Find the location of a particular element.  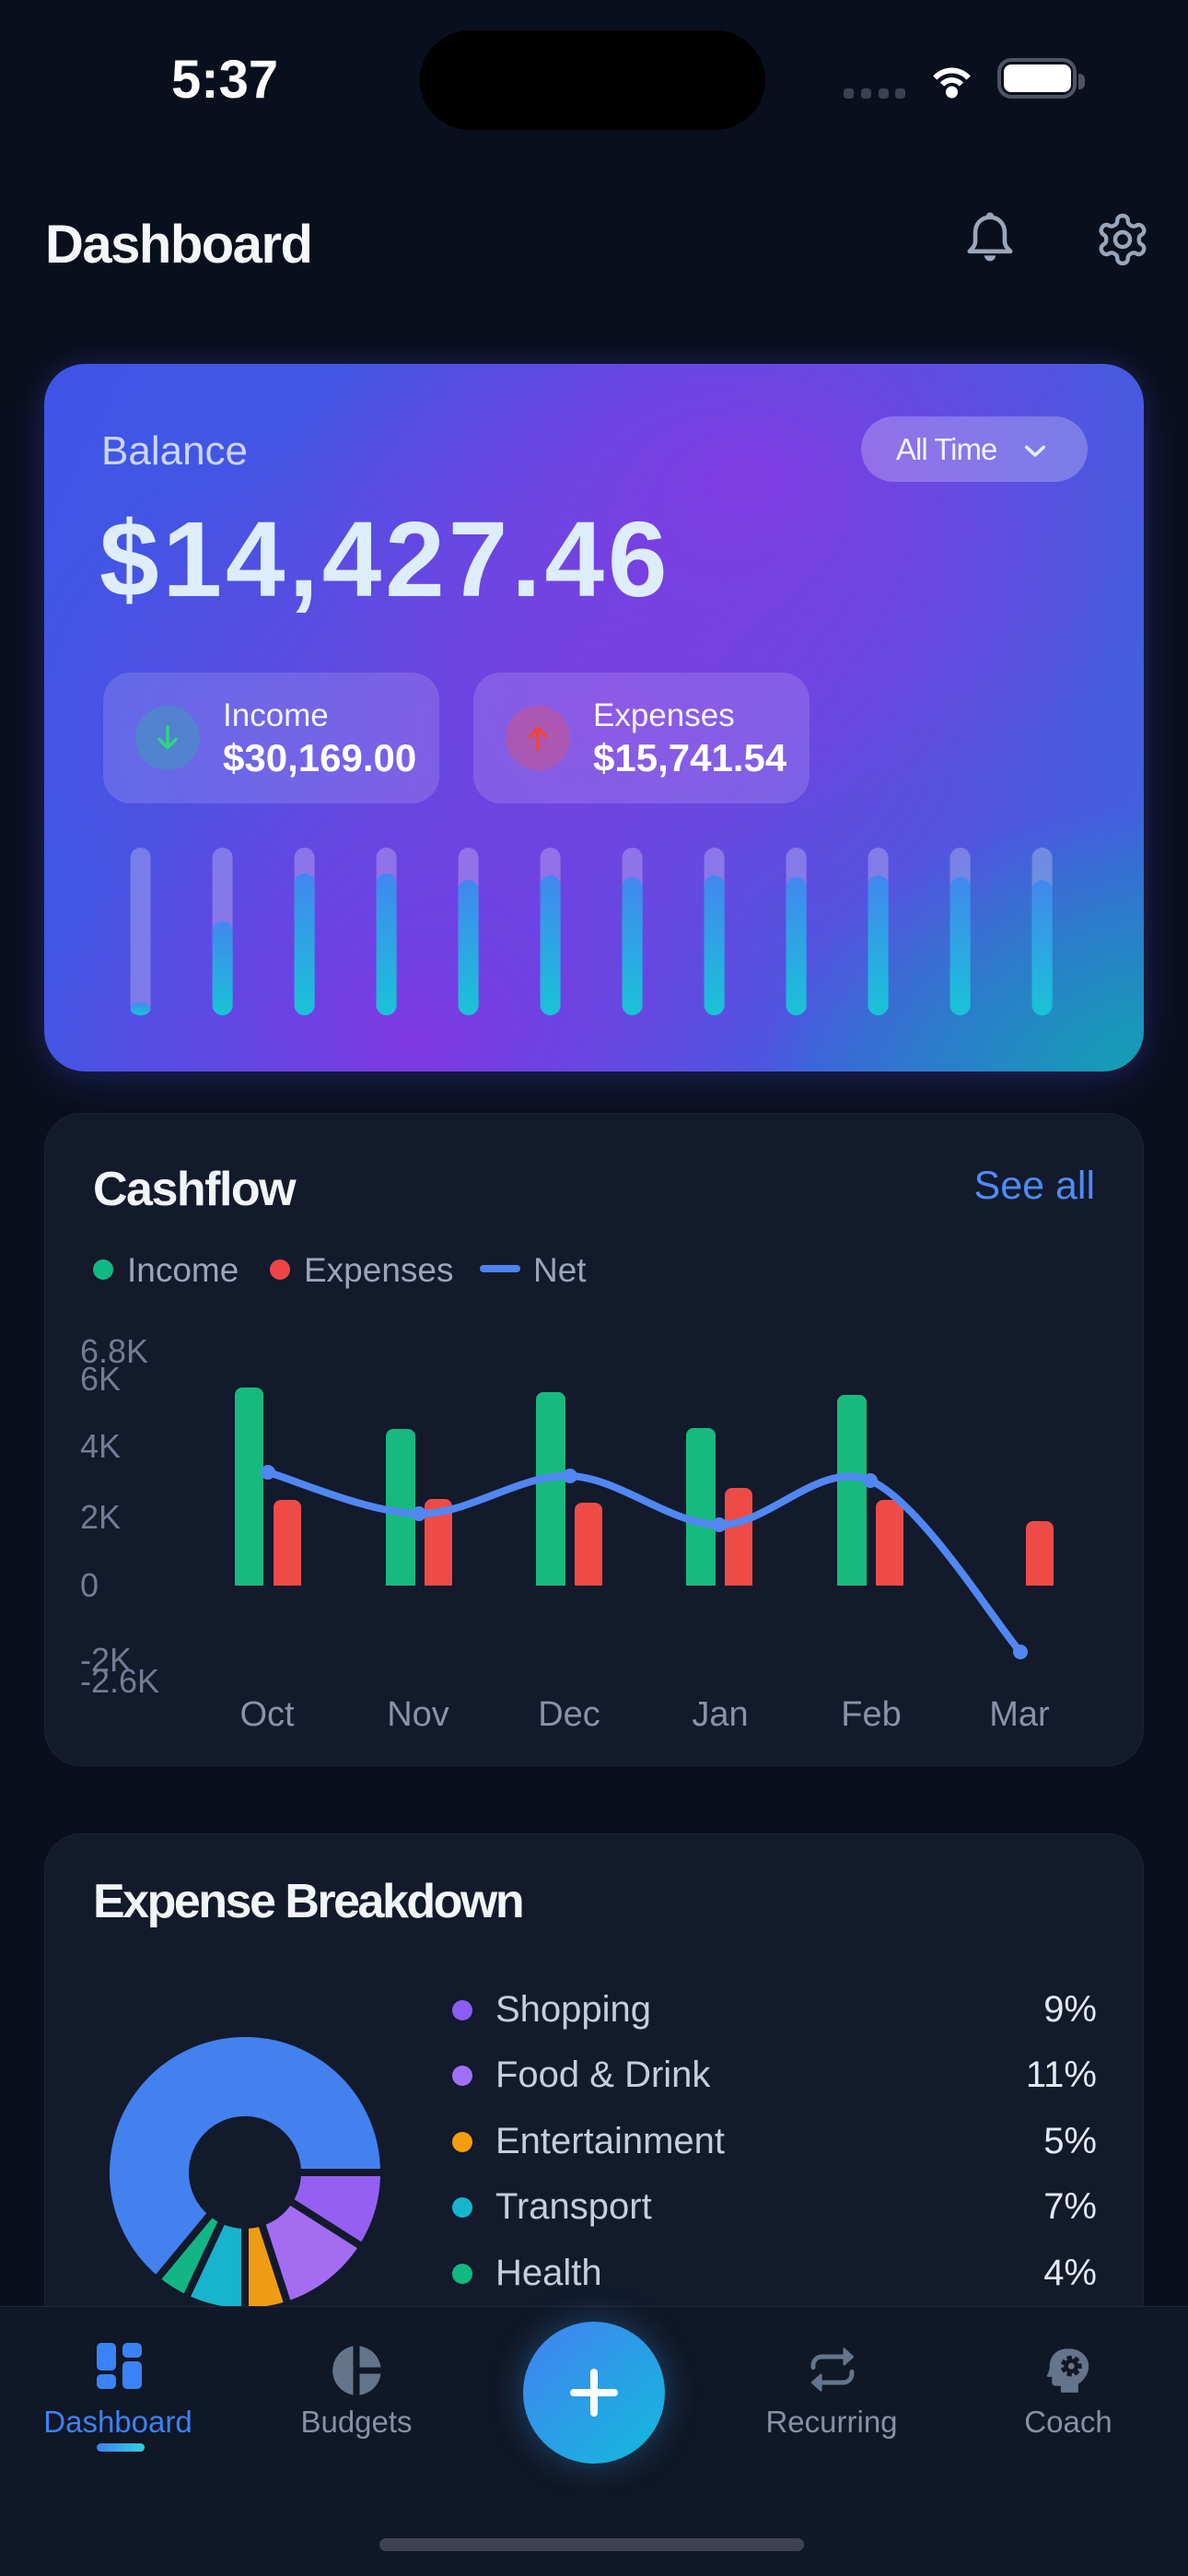

svg-text: Income is located at coordinates (183, 1270).